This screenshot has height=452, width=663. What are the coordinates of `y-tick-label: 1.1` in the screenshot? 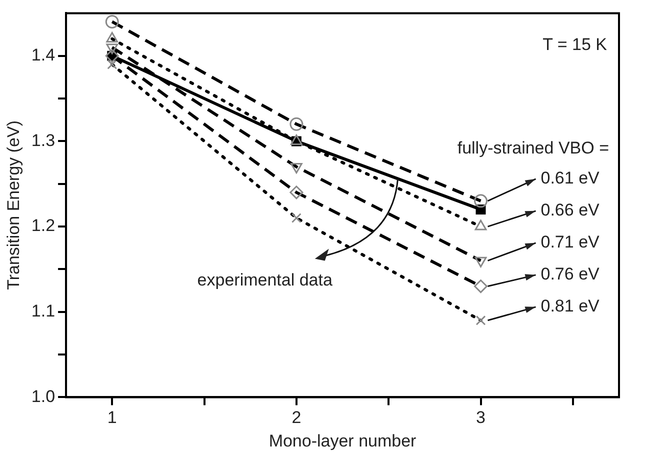 It's located at (43, 311).